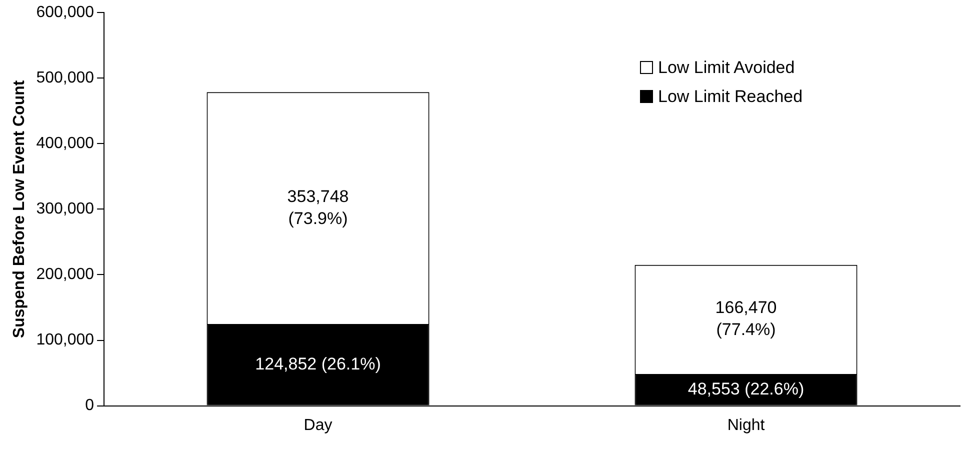 This screenshot has height=451, width=978. What do you see at coordinates (65, 275) in the screenshot?
I see `y-tick-label: 200,000` at bounding box center [65, 275].